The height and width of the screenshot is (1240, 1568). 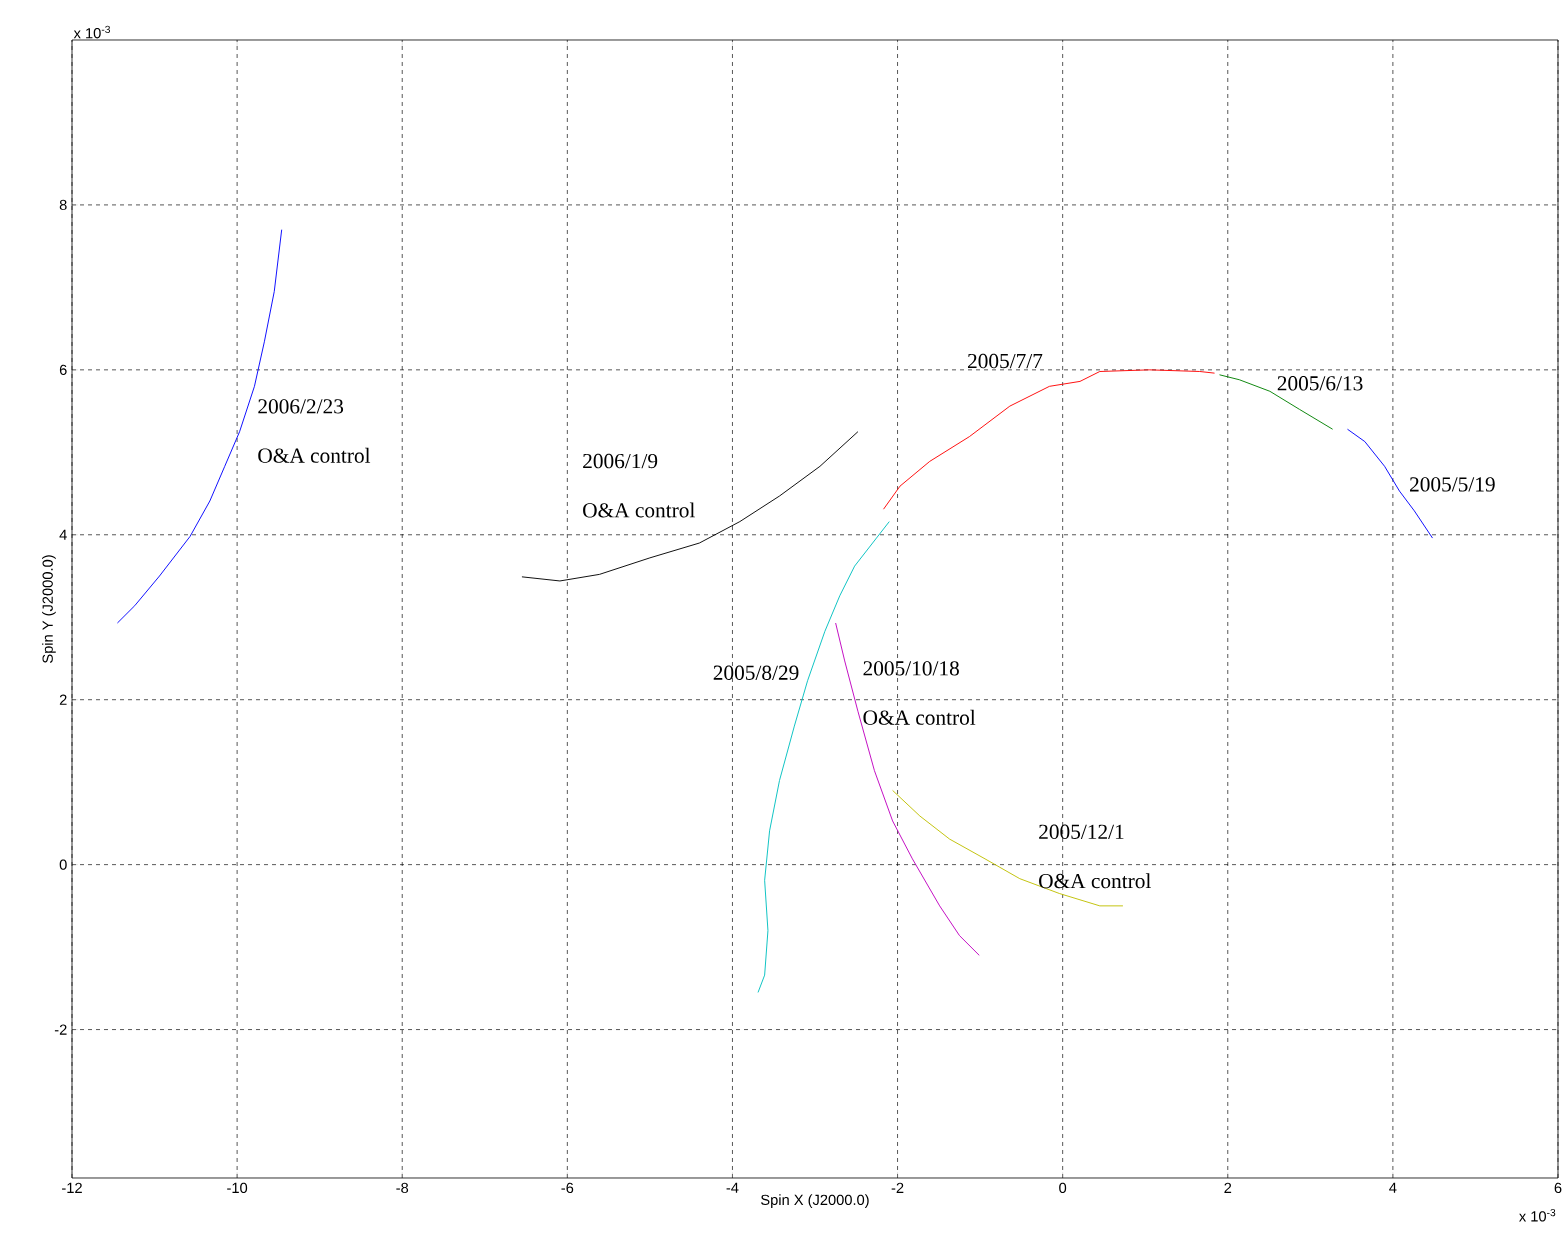 What do you see at coordinates (1320, 383) in the screenshot?
I see `series-label: 2005/6/13` at bounding box center [1320, 383].